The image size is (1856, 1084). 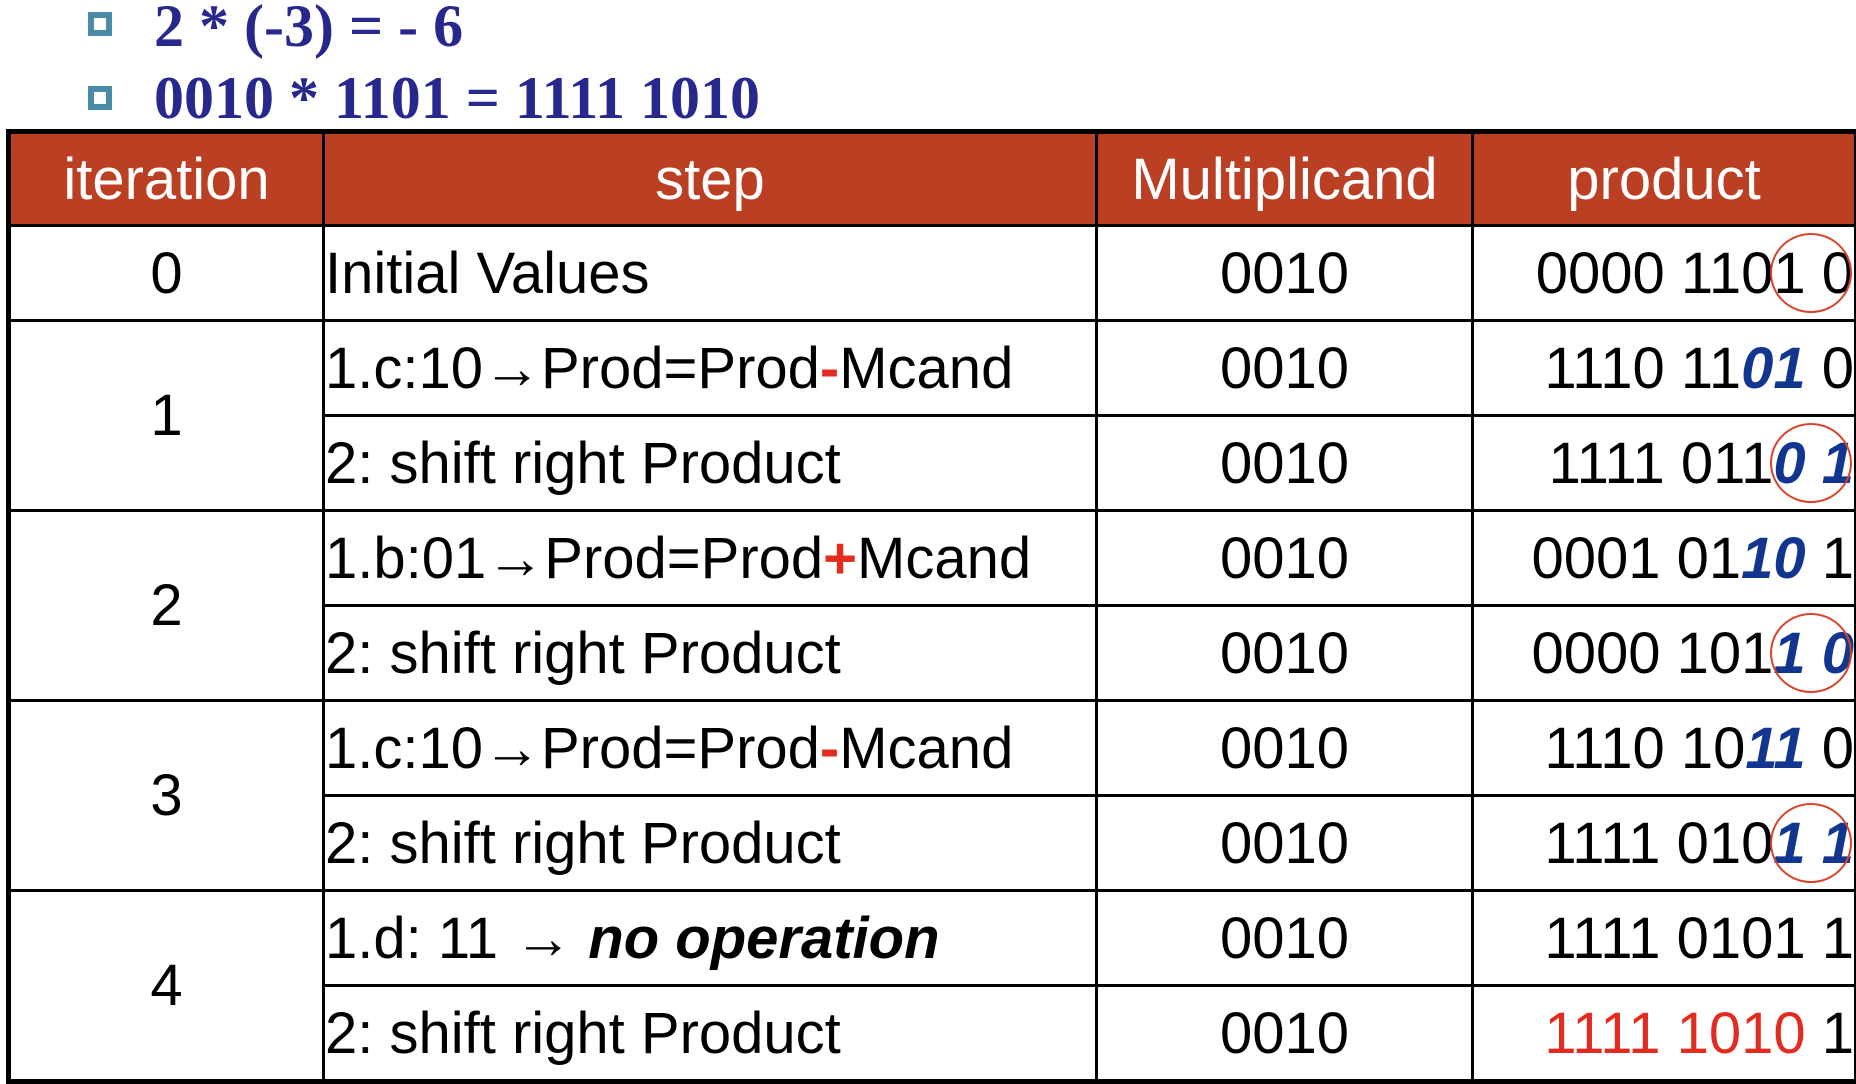 I want to click on header-iteration: iteration, so click(x=166, y=179).